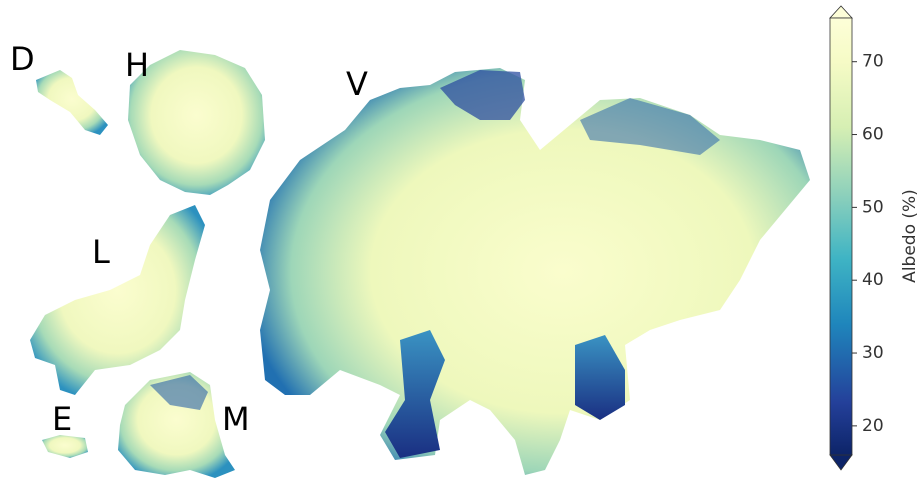  What do you see at coordinates (415, 394) in the screenshot?
I see `ice-cap-v-dark-south` at bounding box center [415, 394].